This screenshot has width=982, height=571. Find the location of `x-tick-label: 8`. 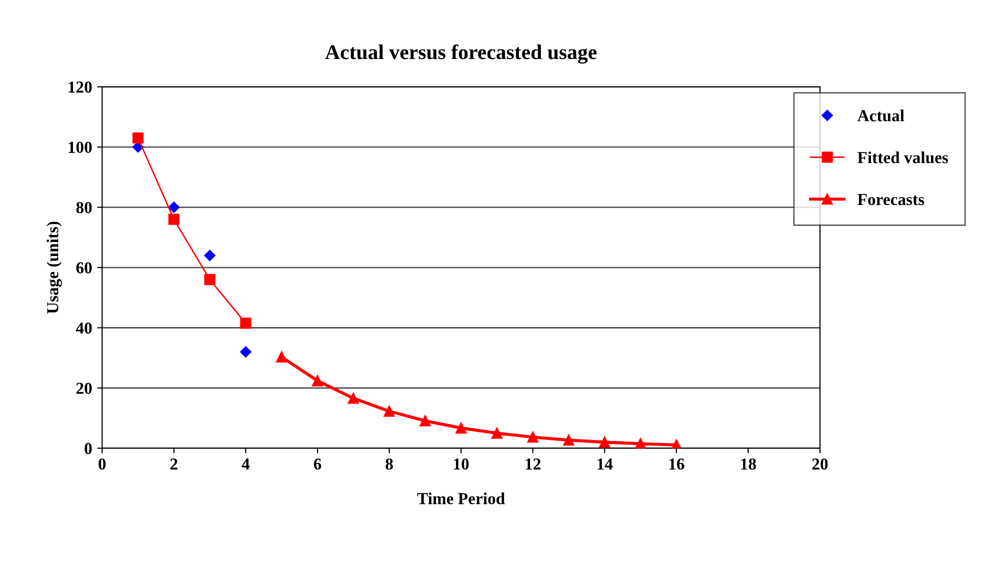

x-tick-label: 8 is located at coordinates (389, 464).